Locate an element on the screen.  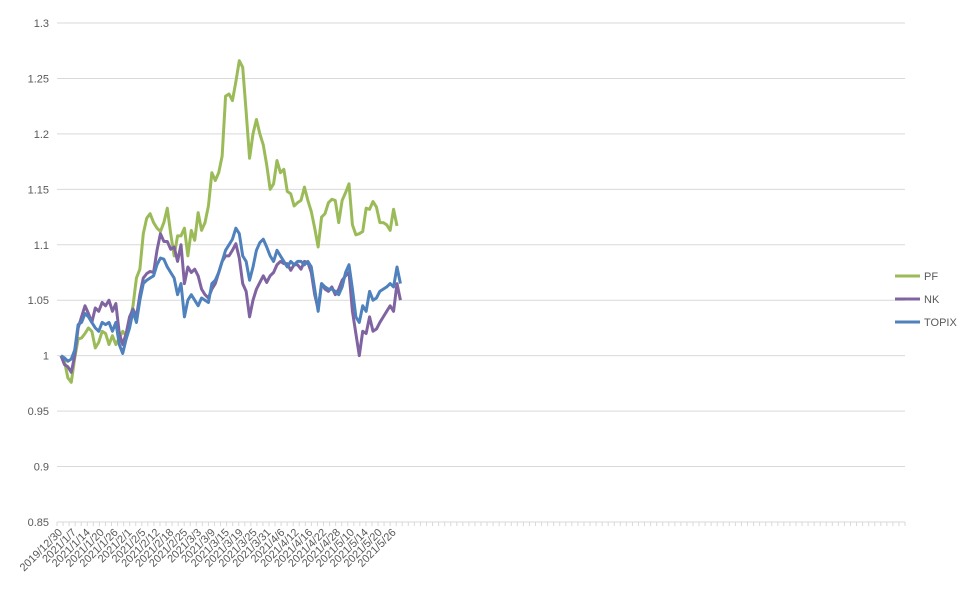
series-line-topix is located at coordinates (231, 294).